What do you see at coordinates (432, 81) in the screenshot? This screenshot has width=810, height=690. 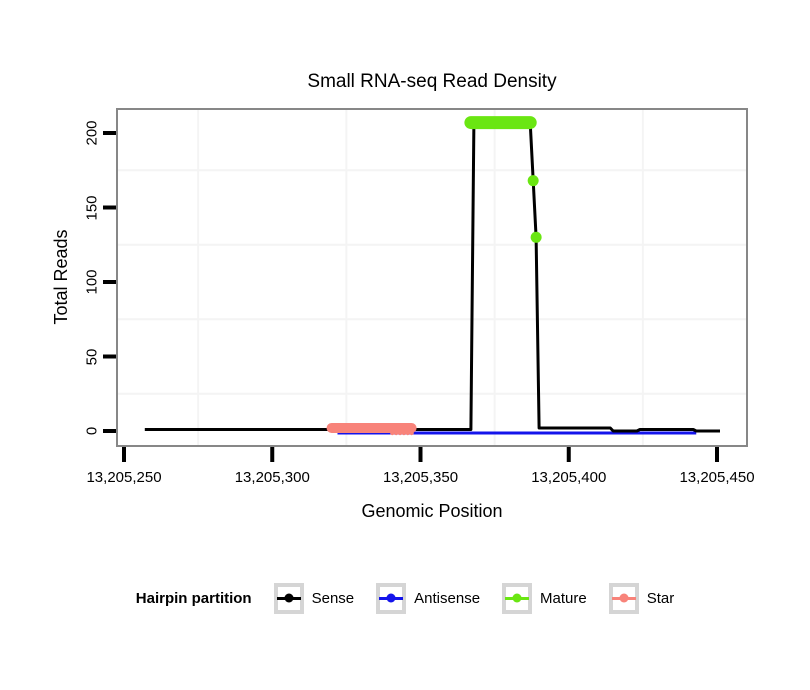 I see `figure-title: Small RNA-seq Read Density` at bounding box center [432, 81].